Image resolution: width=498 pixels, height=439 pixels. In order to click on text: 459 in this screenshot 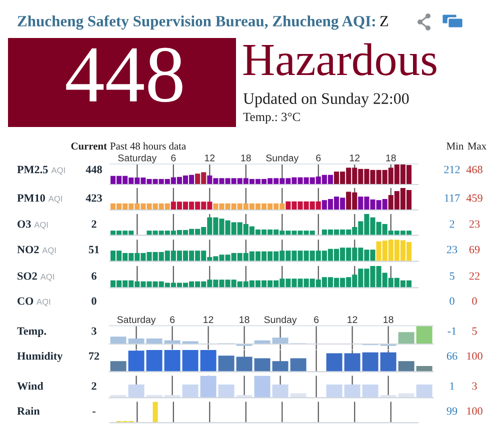, I will do `click(474, 198)`.